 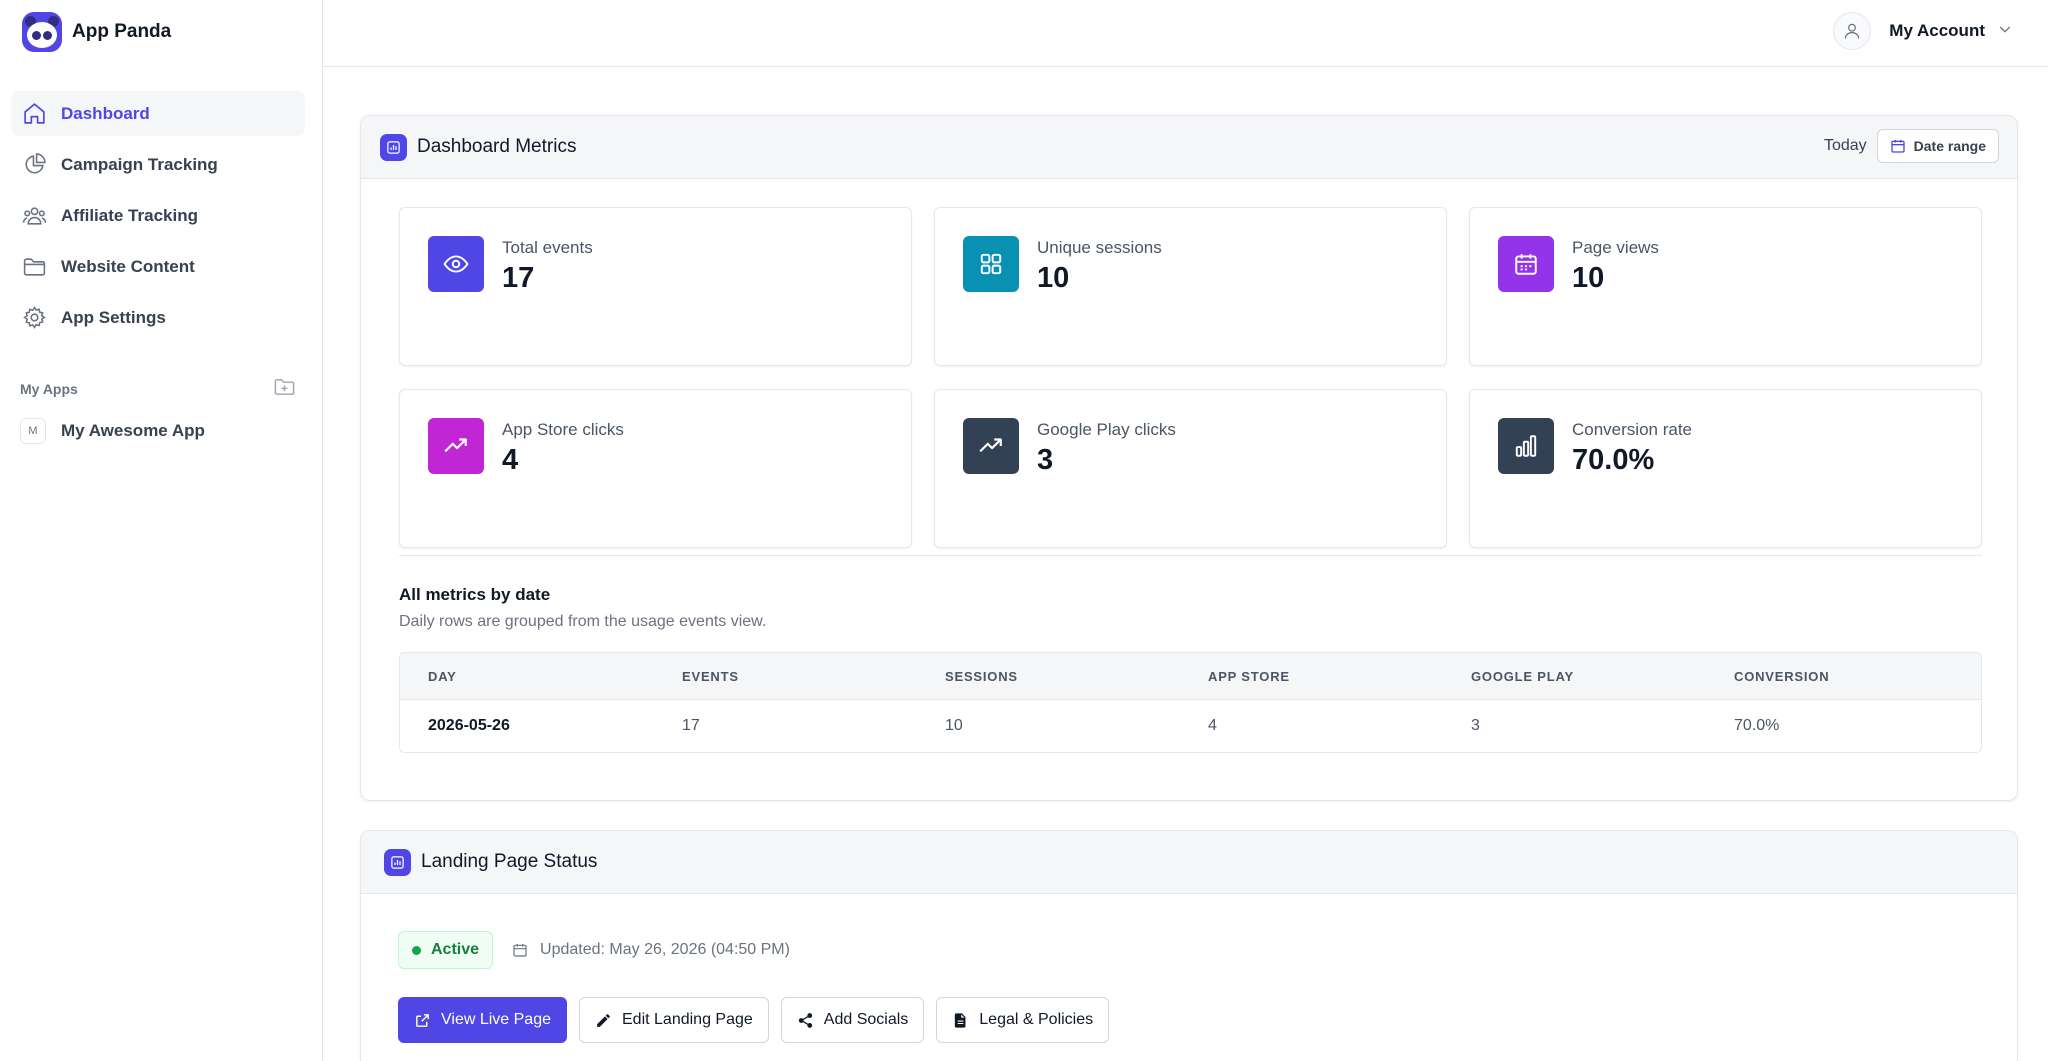 What do you see at coordinates (475, 594) in the screenshot?
I see `section-title: All metrics by date` at bounding box center [475, 594].